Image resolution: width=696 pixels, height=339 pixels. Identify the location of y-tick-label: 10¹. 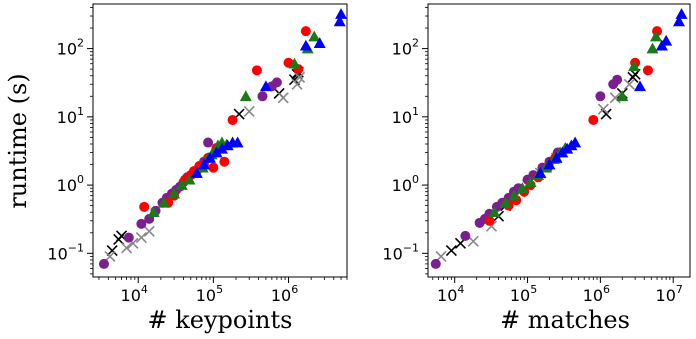
(70, 116).